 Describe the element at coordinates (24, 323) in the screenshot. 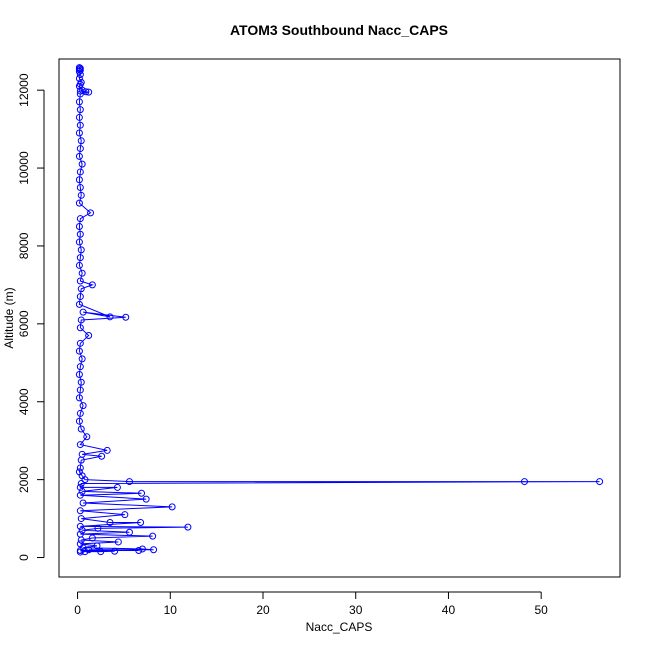

I see `y-tick-label: 6000` at that location.